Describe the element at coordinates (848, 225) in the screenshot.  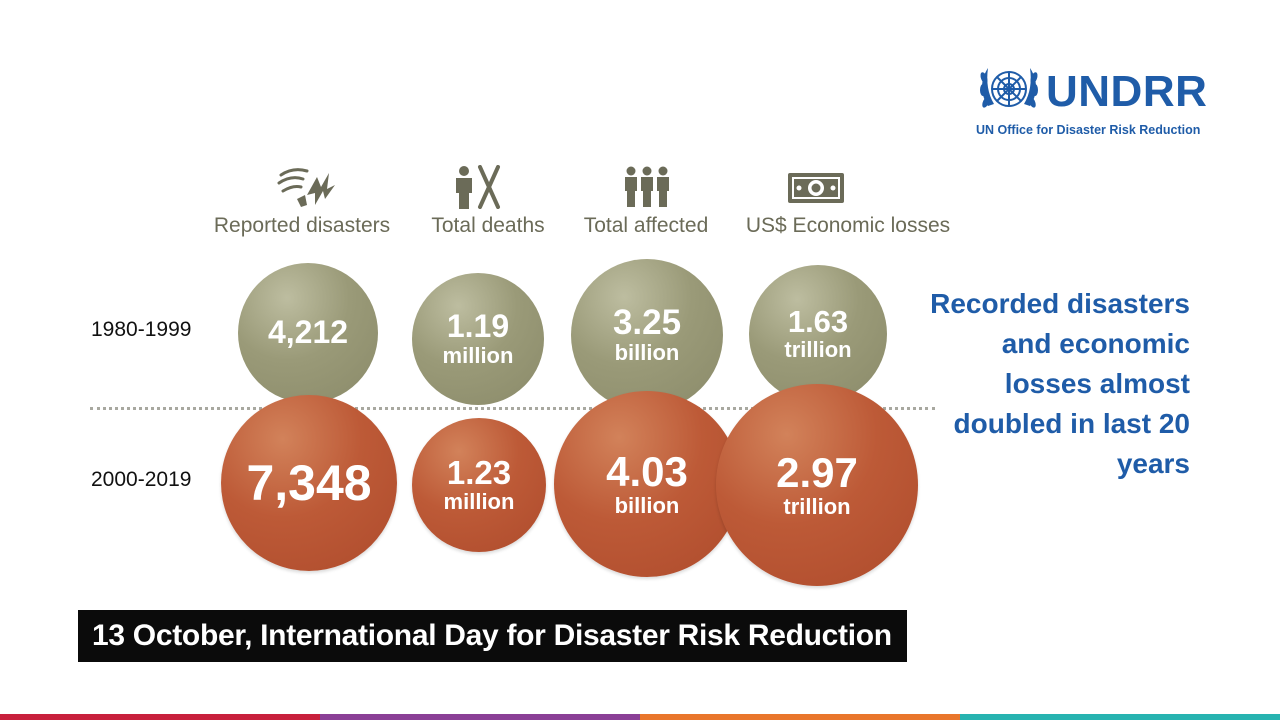
I see `header-economic-losses: US$ Economic losses` at that location.